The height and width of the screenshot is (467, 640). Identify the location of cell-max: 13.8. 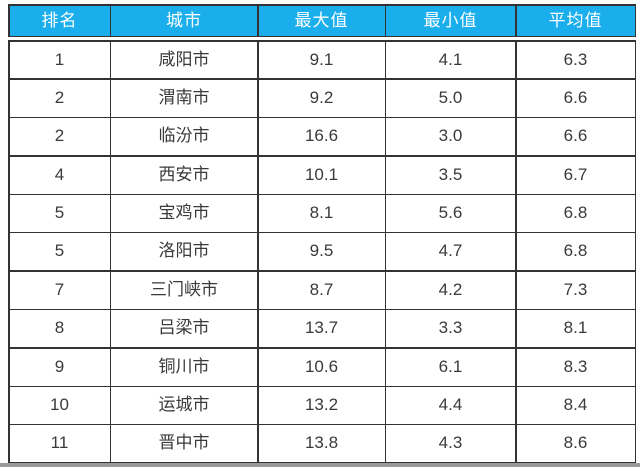
(321, 444).